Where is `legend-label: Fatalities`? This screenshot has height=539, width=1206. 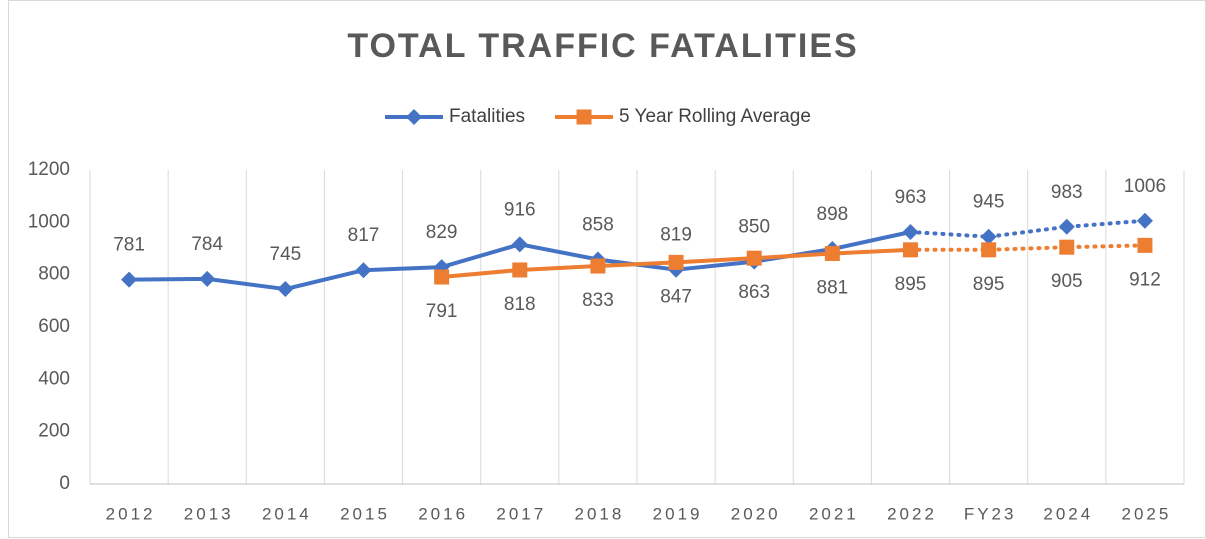
legend-label: Fatalities is located at coordinates (487, 116).